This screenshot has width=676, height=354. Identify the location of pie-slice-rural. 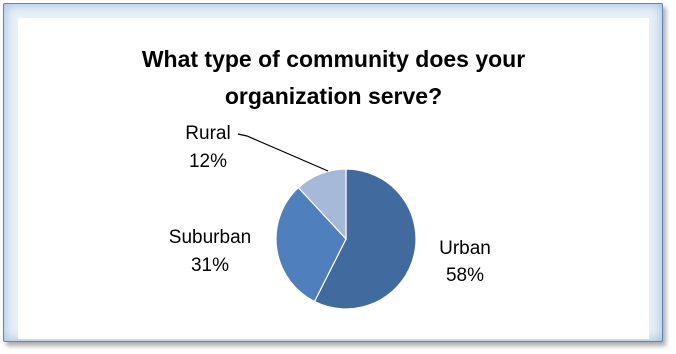
(322, 204).